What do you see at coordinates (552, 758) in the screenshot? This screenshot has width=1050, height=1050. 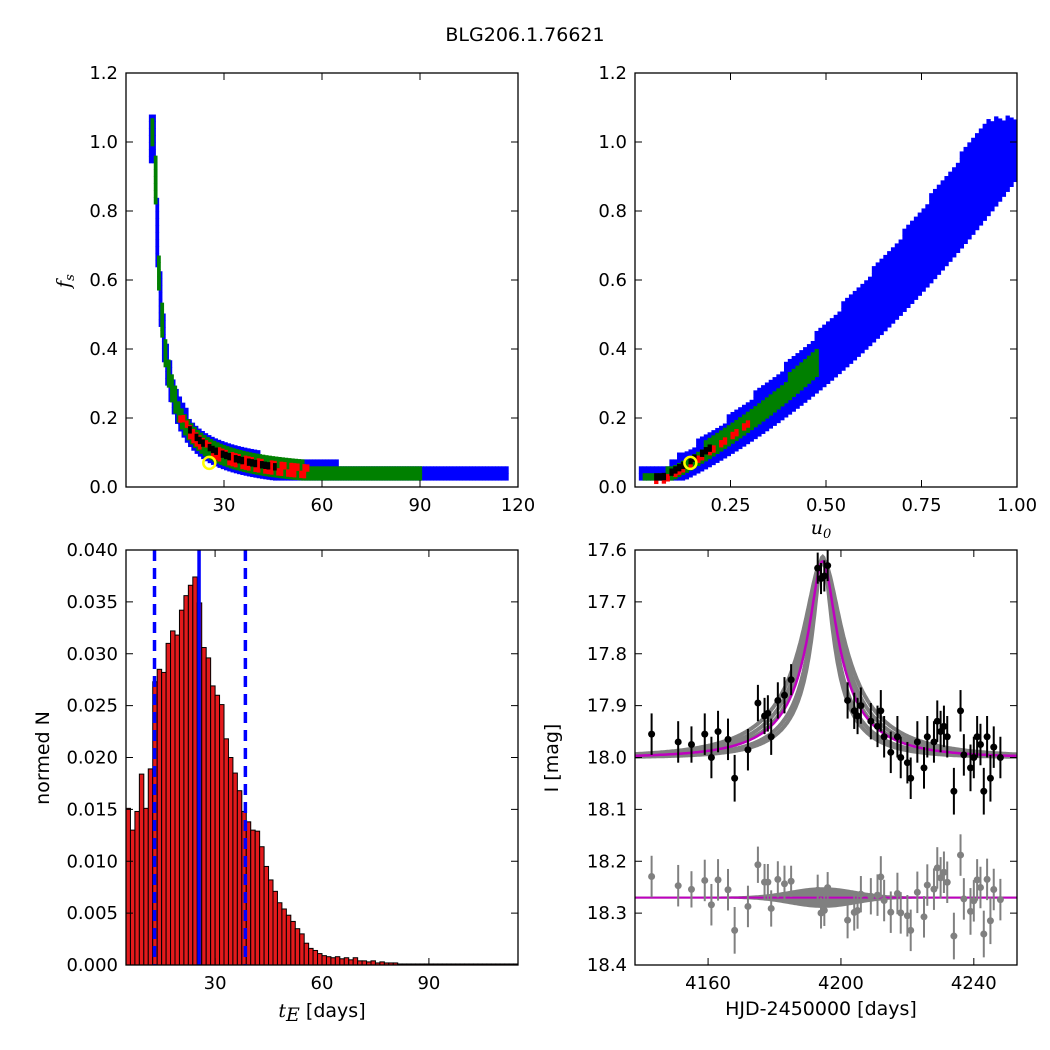 I see `panel4-ylabel: I [mag]` at bounding box center [552, 758].